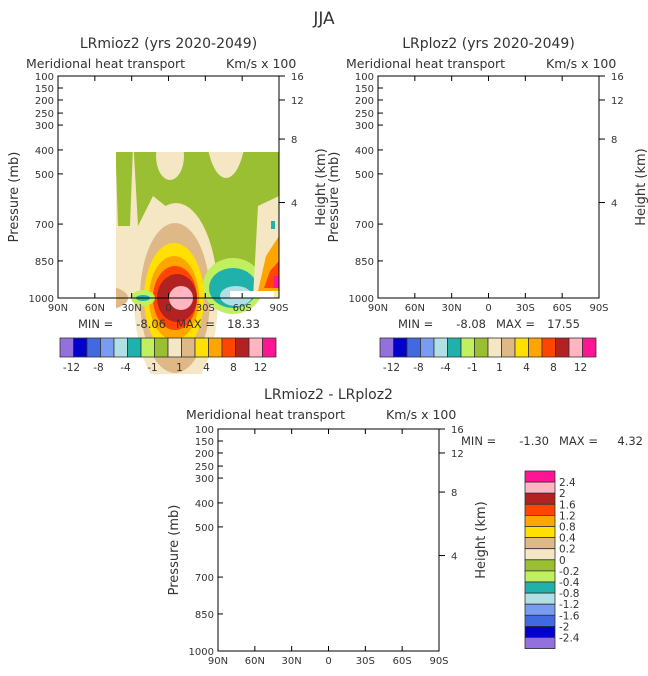 This screenshot has width=648, height=676. Describe the element at coordinates (630, 441) in the screenshot. I see `max-value: 4.32` at that location.